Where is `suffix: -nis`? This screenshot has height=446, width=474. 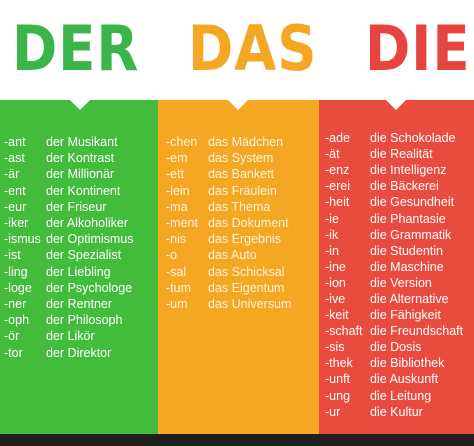 suffix: -nis is located at coordinates (176, 239).